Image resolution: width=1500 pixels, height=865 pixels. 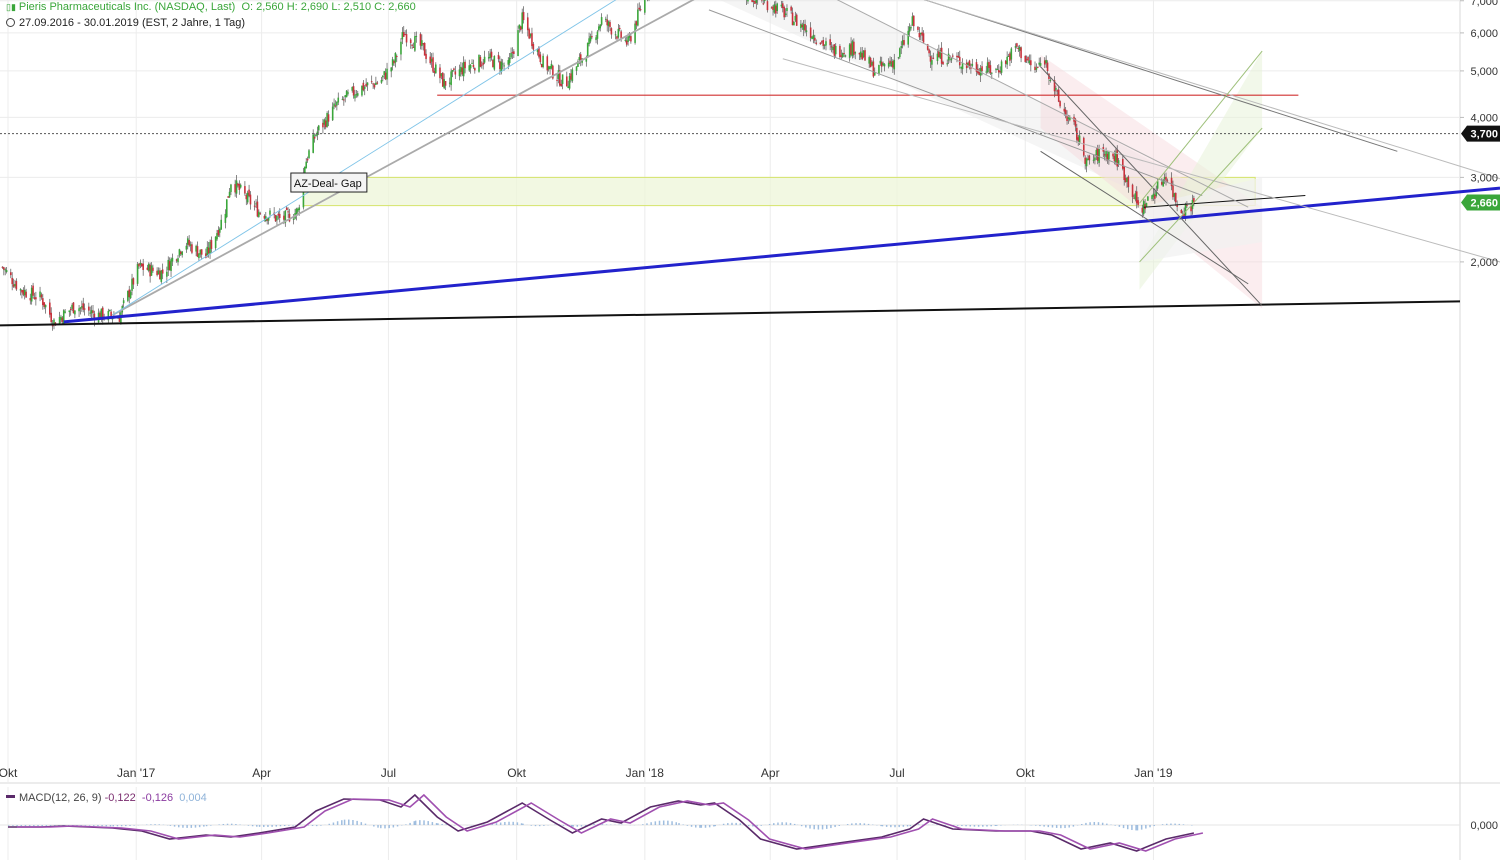 What do you see at coordinates (10, 22) in the screenshot?
I see `clock-icon` at bounding box center [10, 22].